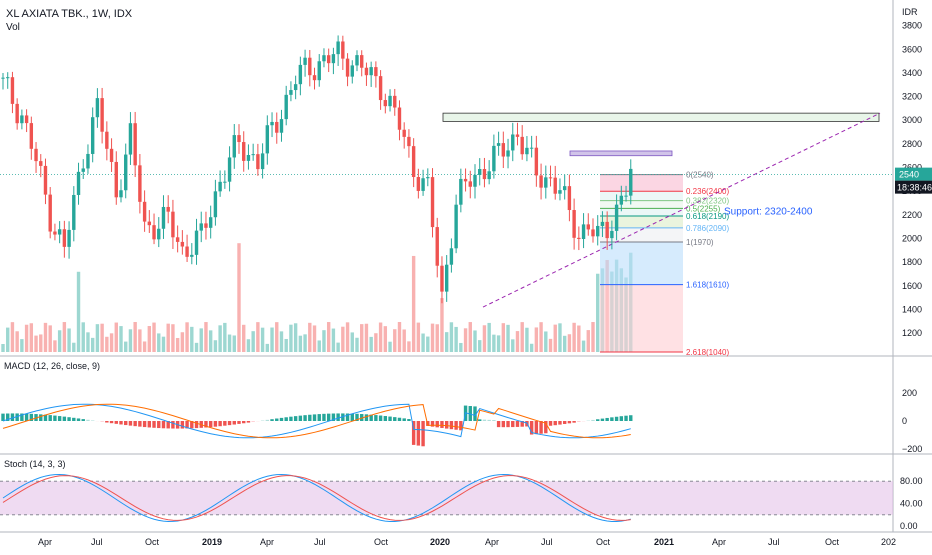  I want to click on price-tick-label: 1400, so click(912, 309).